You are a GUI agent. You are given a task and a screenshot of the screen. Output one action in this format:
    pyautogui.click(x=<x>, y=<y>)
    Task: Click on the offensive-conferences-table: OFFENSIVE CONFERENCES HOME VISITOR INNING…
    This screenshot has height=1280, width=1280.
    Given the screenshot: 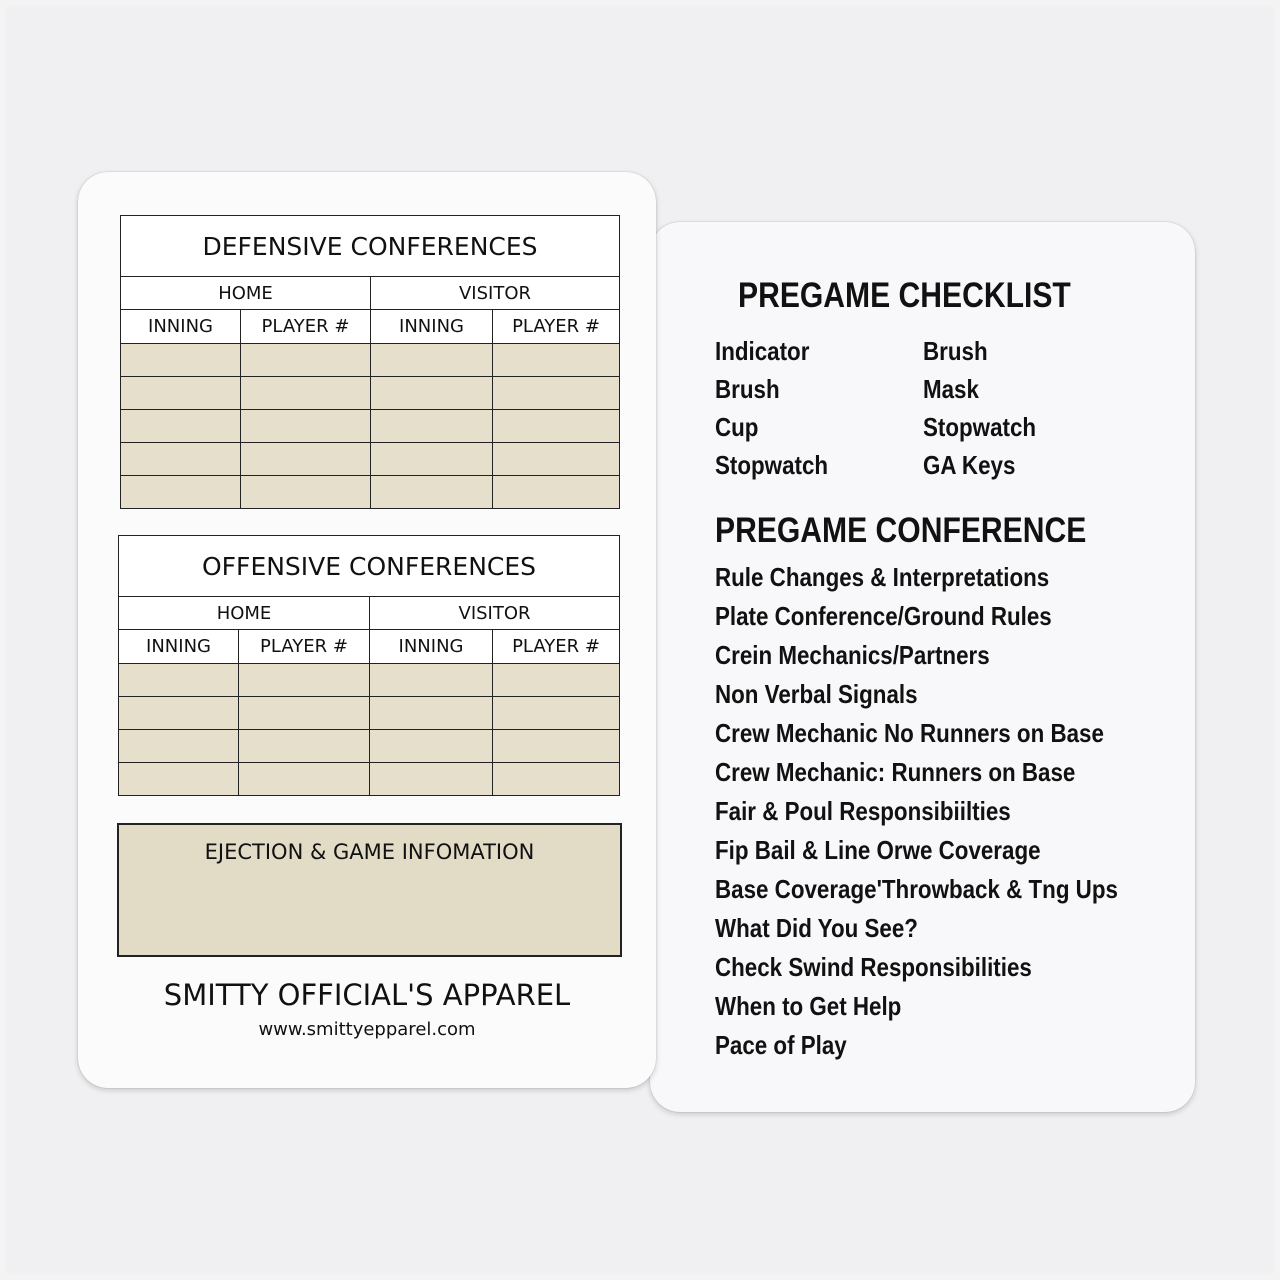 What is the action you would take?
    pyautogui.click(x=369, y=665)
    